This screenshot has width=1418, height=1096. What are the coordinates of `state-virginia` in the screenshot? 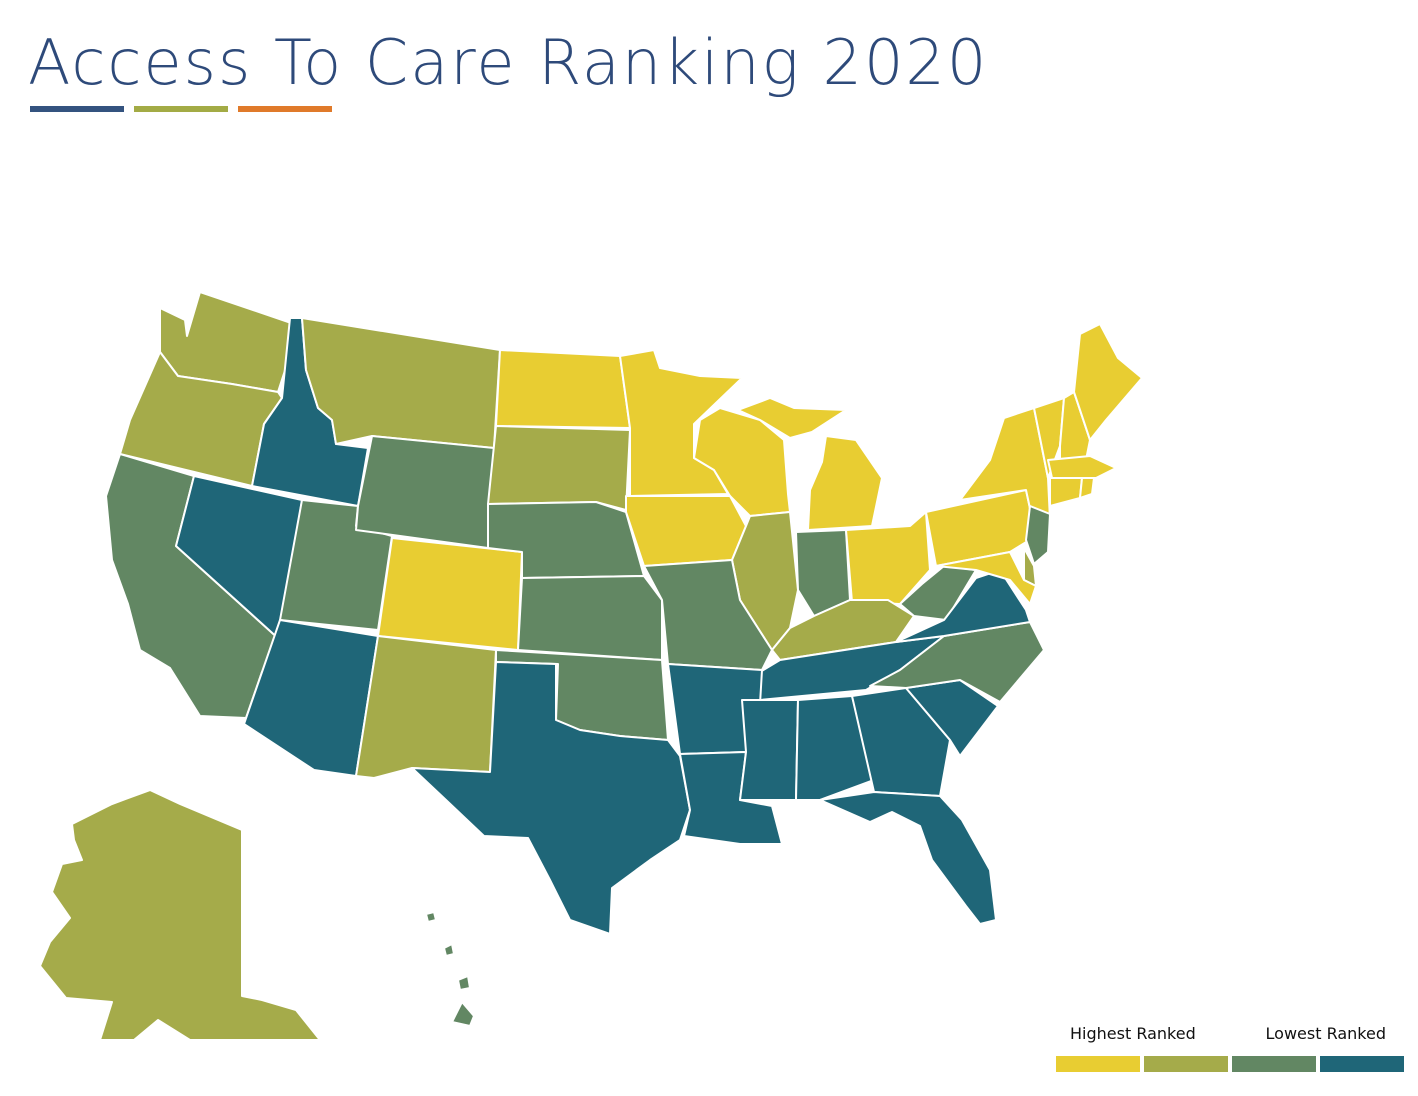 It's located at (963, 606).